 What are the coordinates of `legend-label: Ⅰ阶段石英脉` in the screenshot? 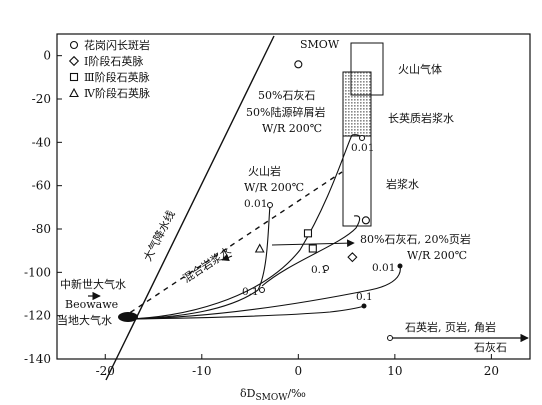 It's located at (113, 61).